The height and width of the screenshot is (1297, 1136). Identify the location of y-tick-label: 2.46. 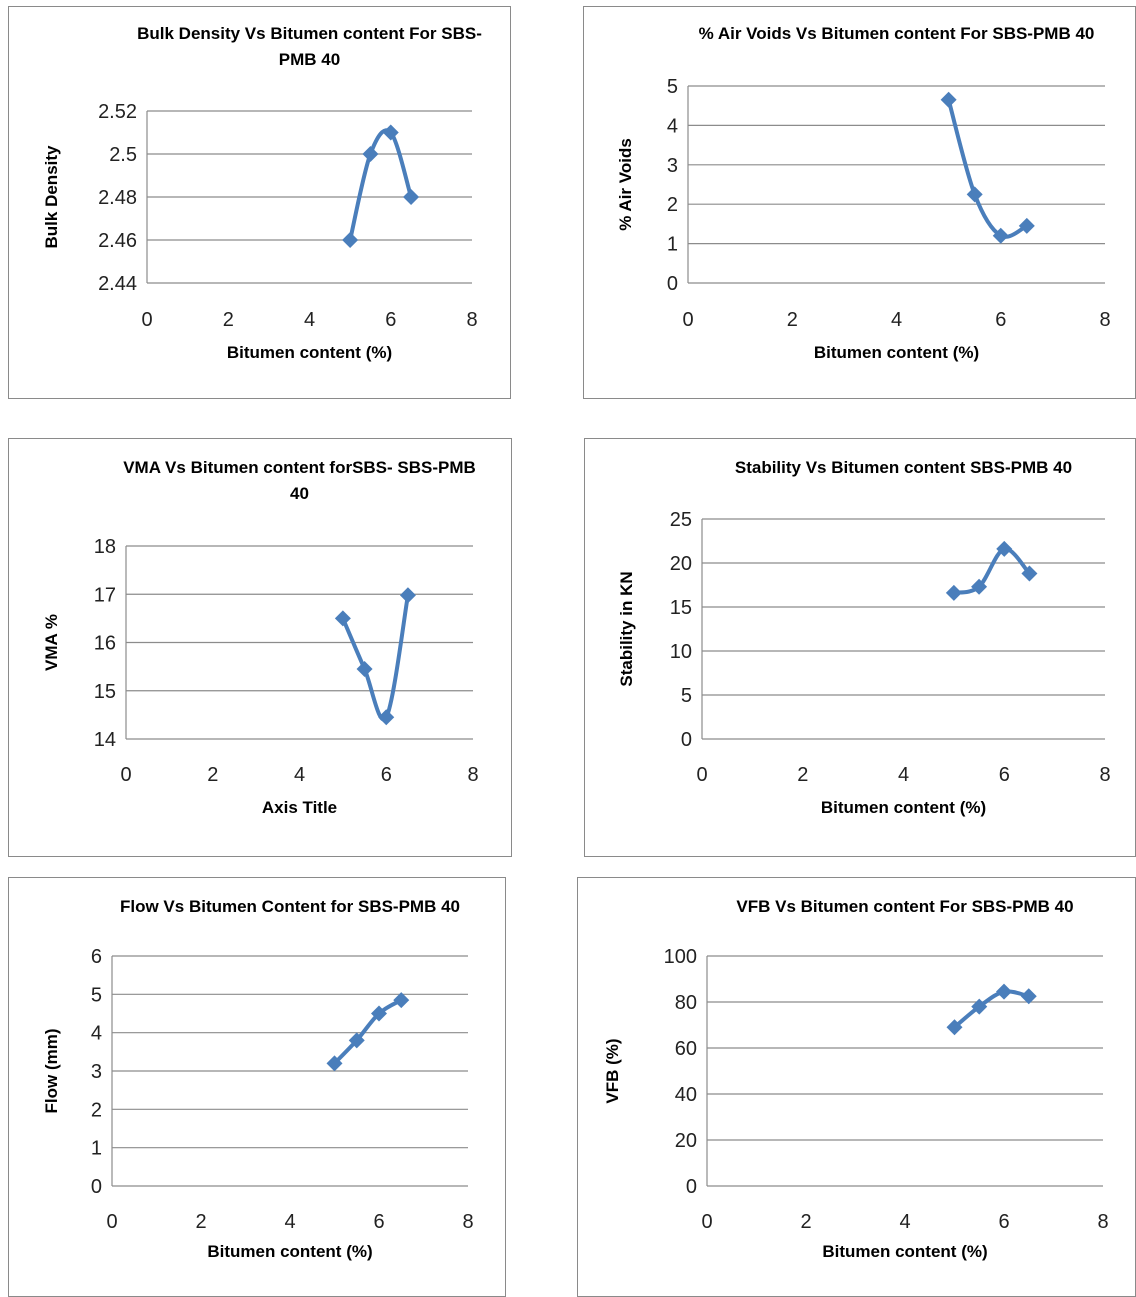
(117, 241).